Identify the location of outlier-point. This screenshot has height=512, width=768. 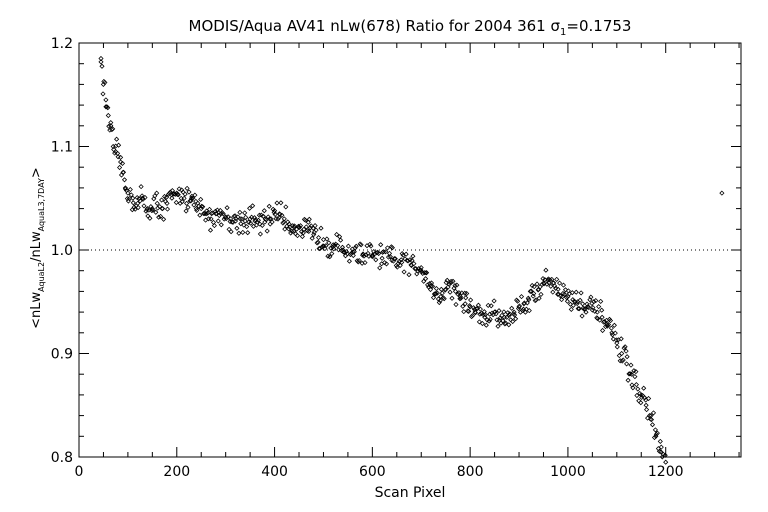
(722, 193).